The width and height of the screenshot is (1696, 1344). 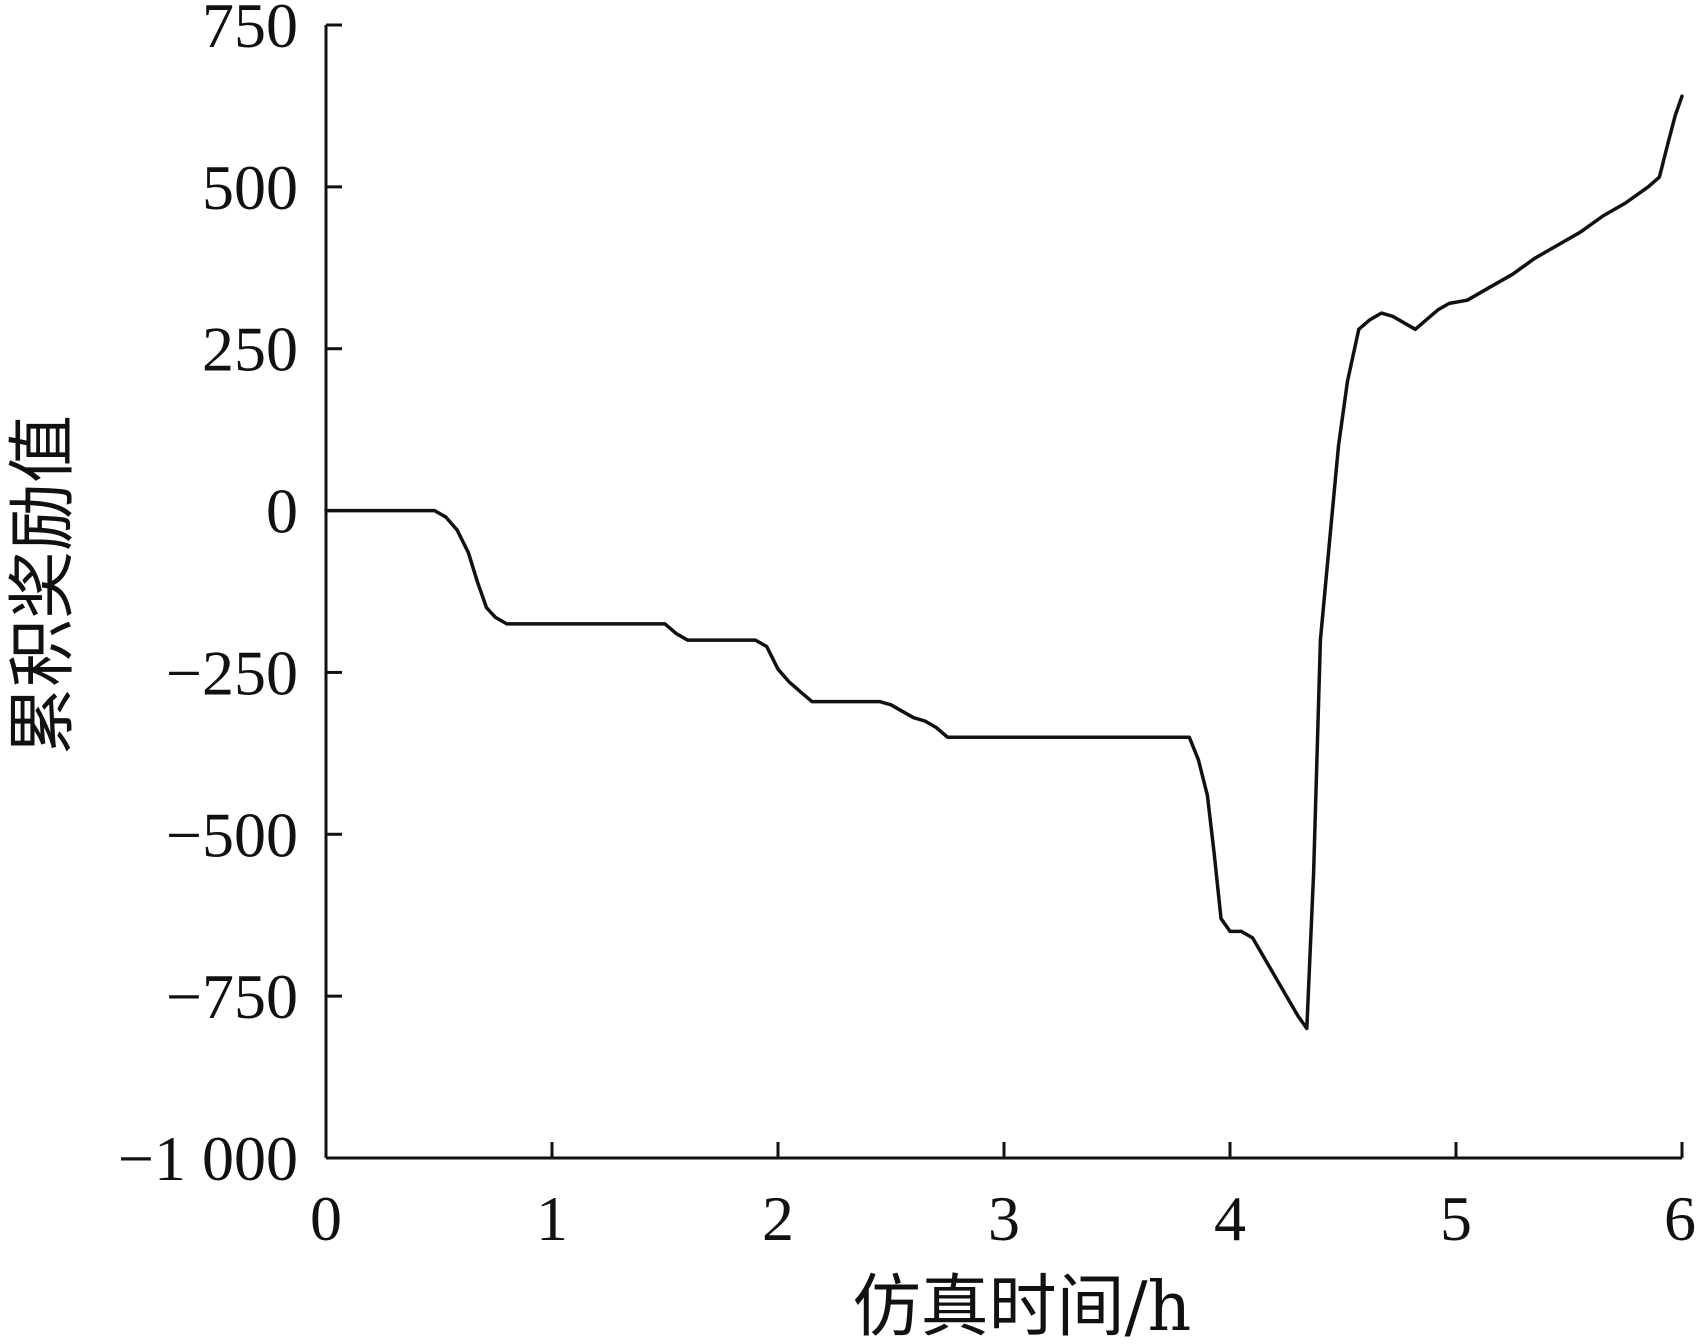 I want to click on x-tick-label: 0, so click(x=326, y=1218).